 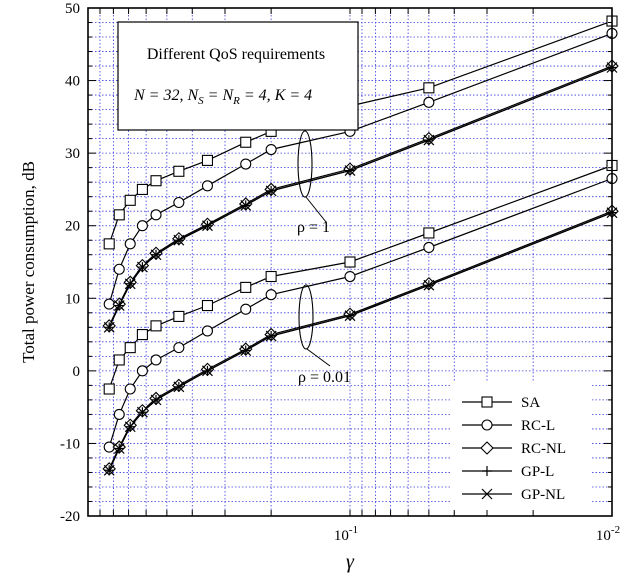 What do you see at coordinates (238, 76) in the screenshot?
I see `info-box-frame` at bounding box center [238, 76].